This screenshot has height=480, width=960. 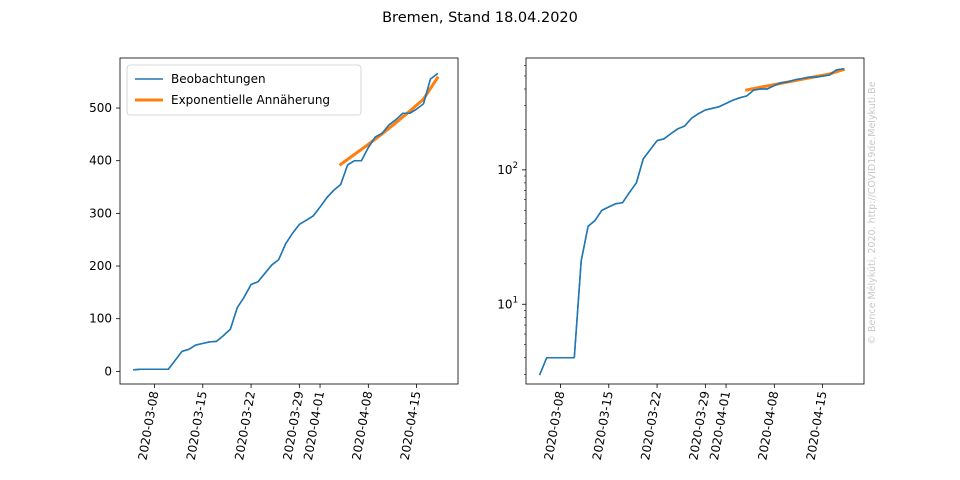 I want to click on y-tick-label: 300, so click(x=100, y=213).